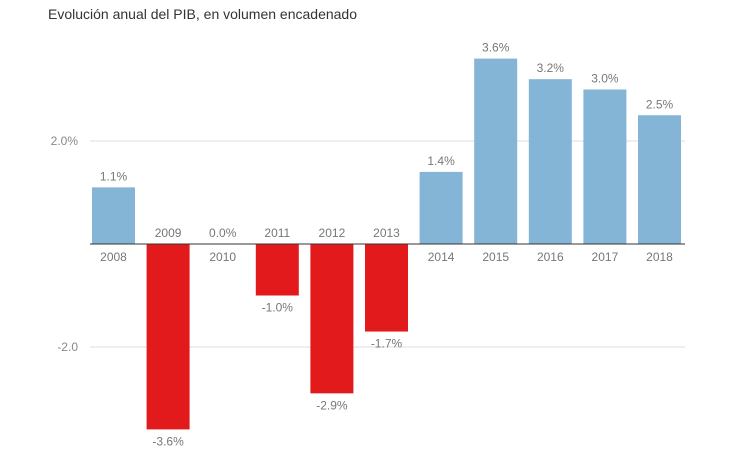 This screenshot has width=743, height=451. What do you see at coordinates (441, 161) in the screenshot?
I see `value-label: 1.4%` at bounding box center [441, 161].